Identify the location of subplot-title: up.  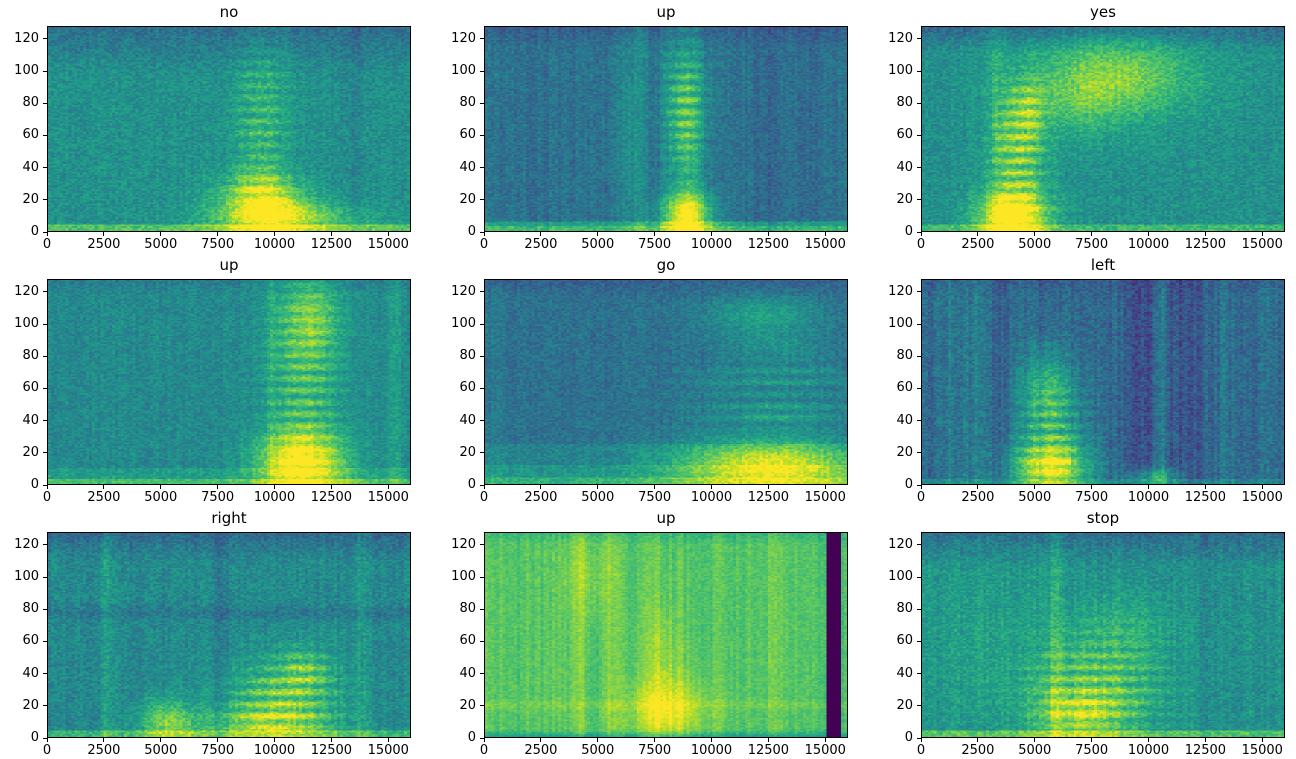
(229, 265).